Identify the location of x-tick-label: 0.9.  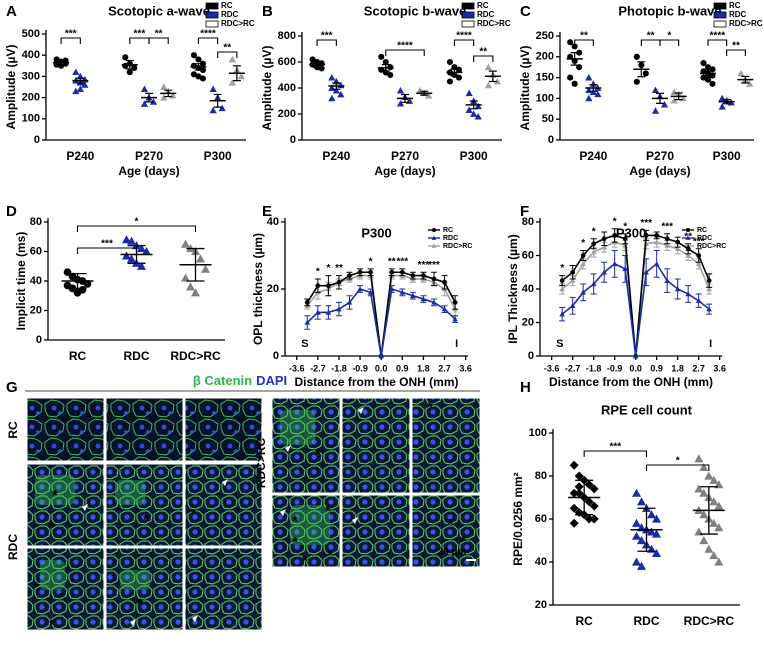
(402, 368).